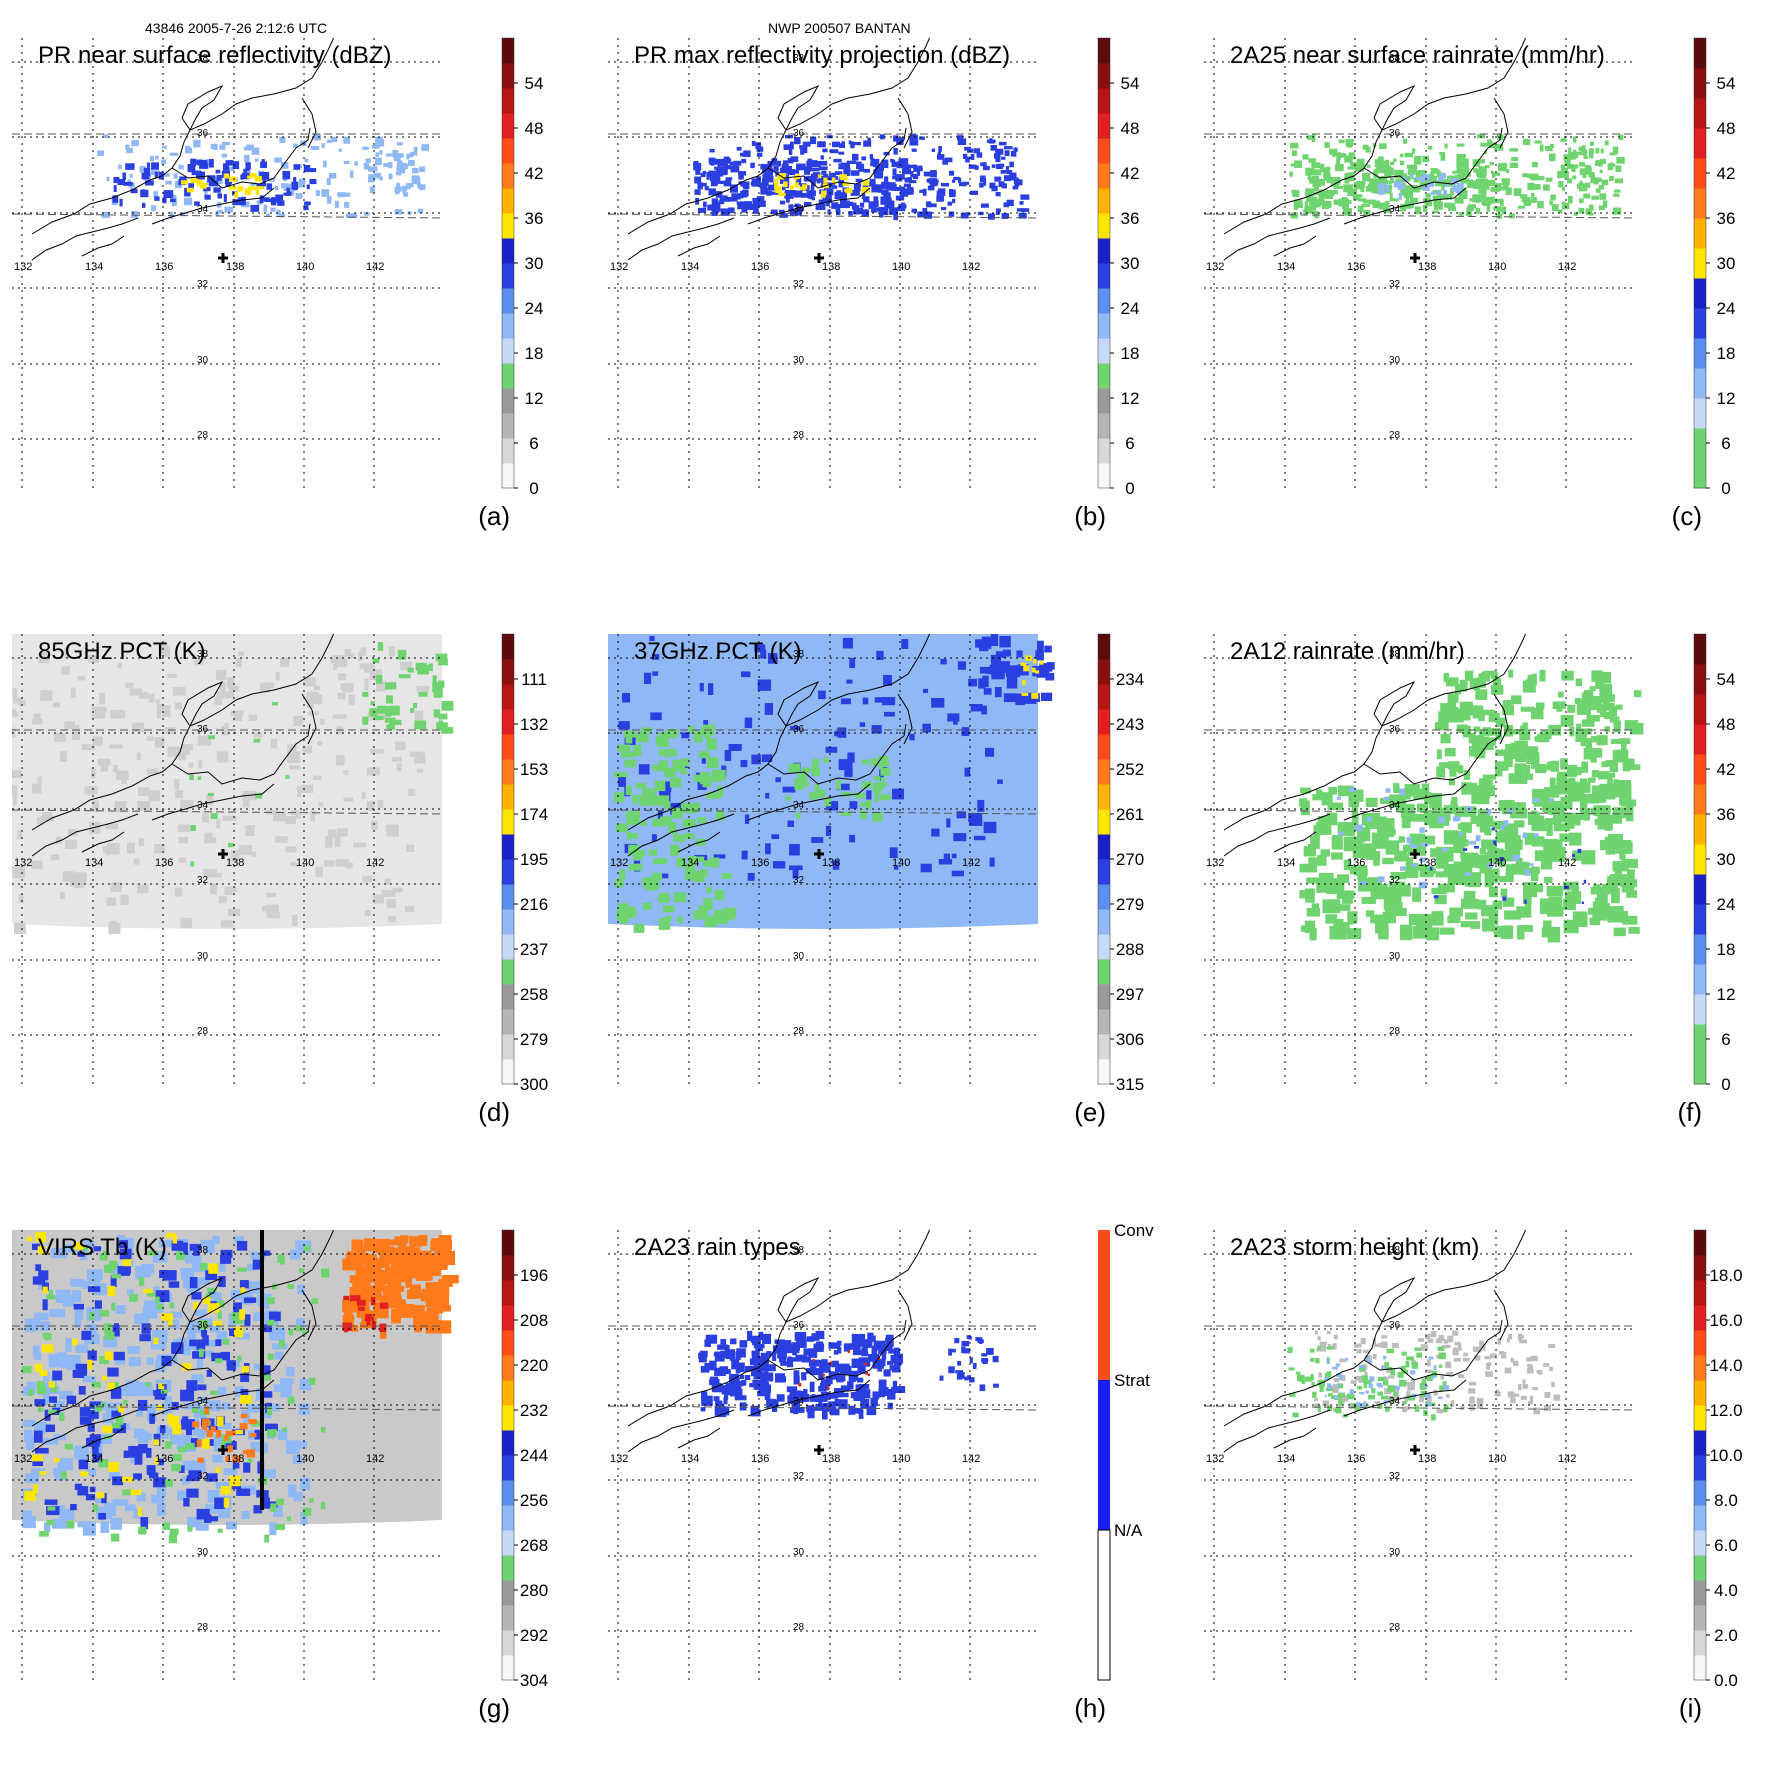 The height and width of the screenshot is (1771, 1771). I want to click on colorbar-tick-label: N/A, so click(1128, 1530).